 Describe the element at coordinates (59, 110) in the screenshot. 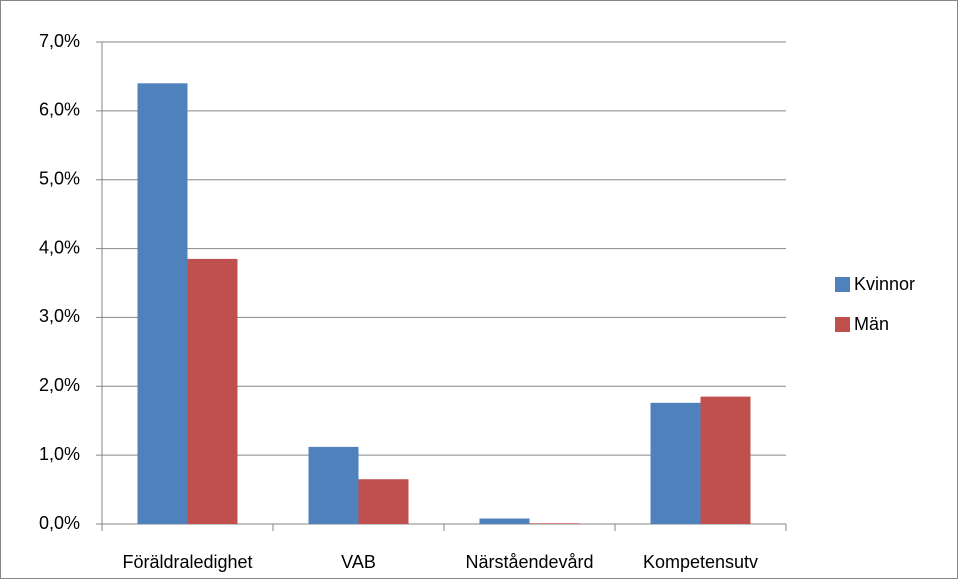

I see `y-tick-label: 6,0%` at that location.